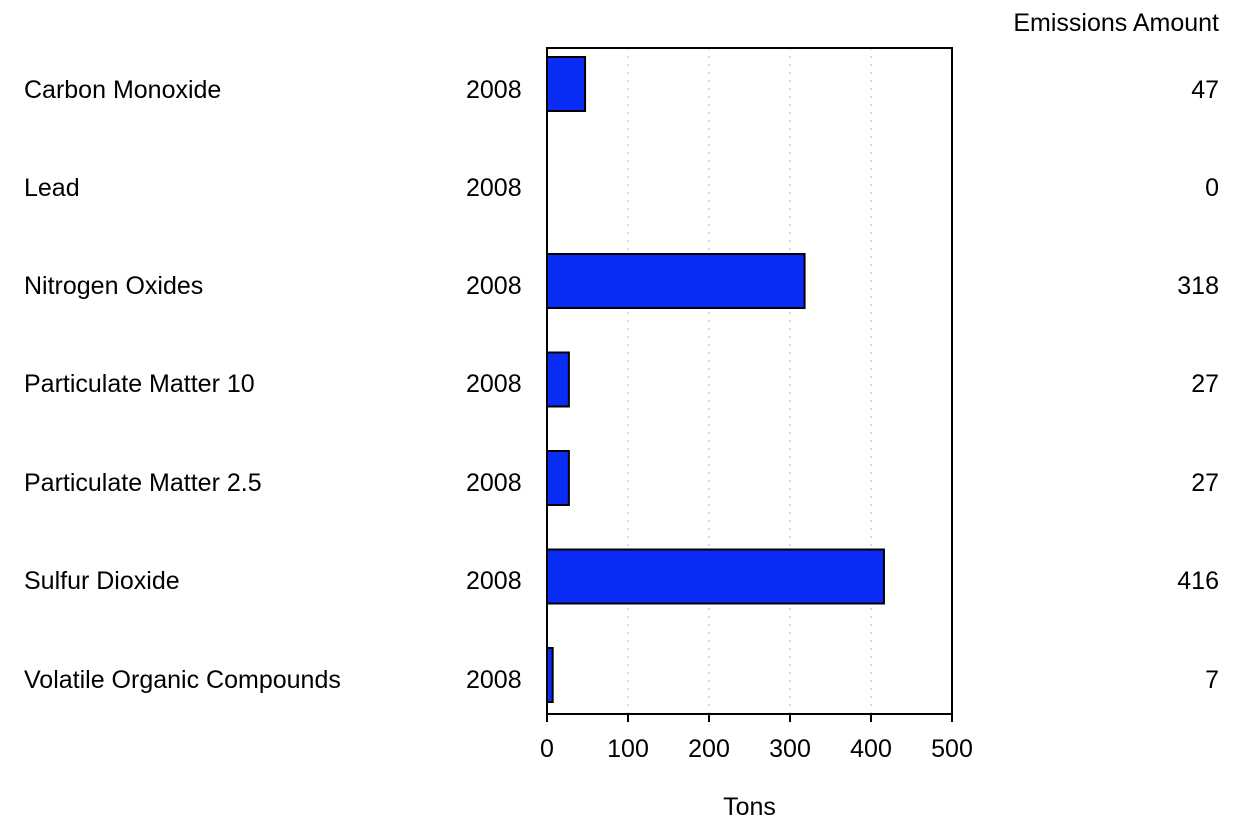 The height and width of the screenshot is (821, 1247). Describe the element at coordinates (790, 749) in the screenshot. I see `x-tick-label: 300` at that location.